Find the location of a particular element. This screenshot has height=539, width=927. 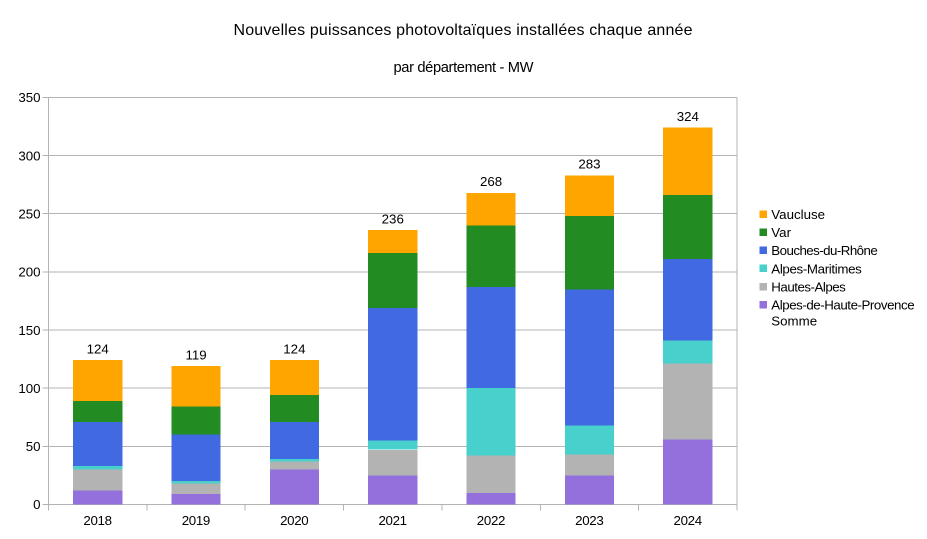

svg-text: par département - MW is located at coordinates (464, 68).